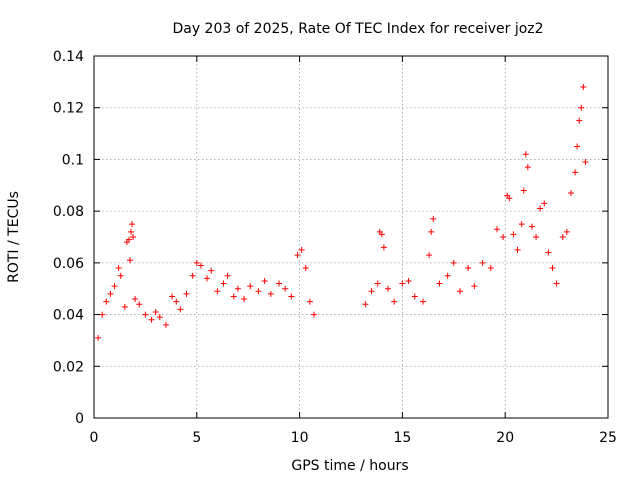 This screenshot has width=640, height=480. What do you see at coordinates (68, 109) in the screenshot?
I see `y-tick-label: 0.12` at bounding box center [68, 109].